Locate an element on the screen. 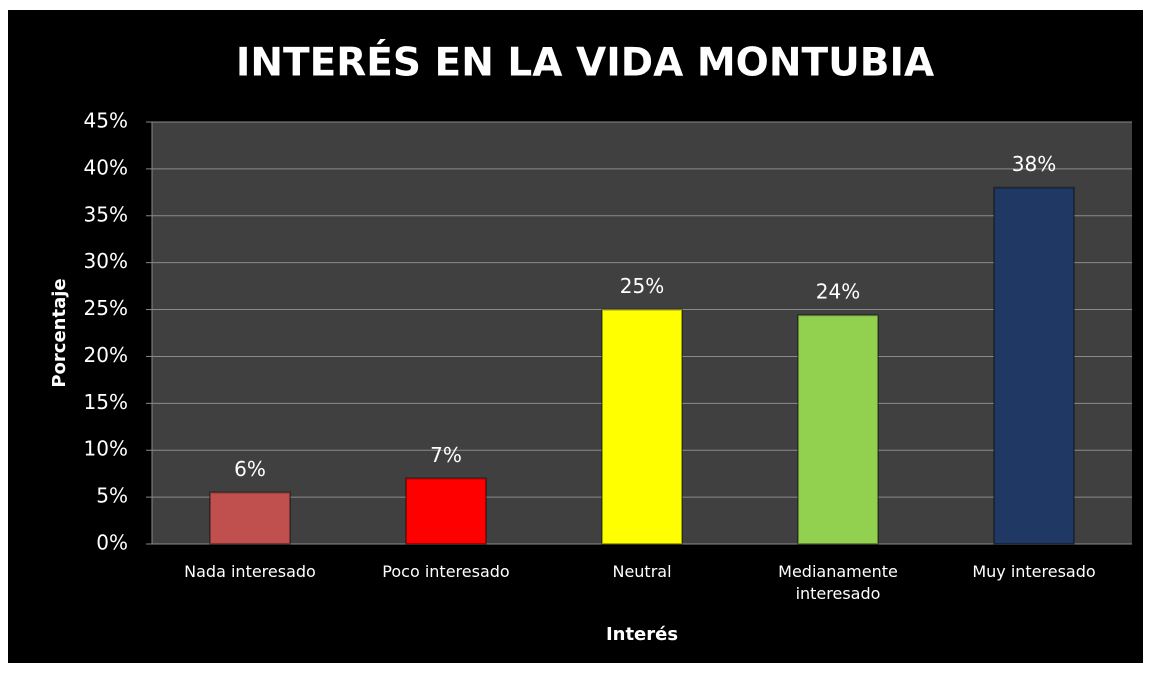 This screenshot has height=675, width=1151. data-label: 38% is located at coordinates (1034, 164).